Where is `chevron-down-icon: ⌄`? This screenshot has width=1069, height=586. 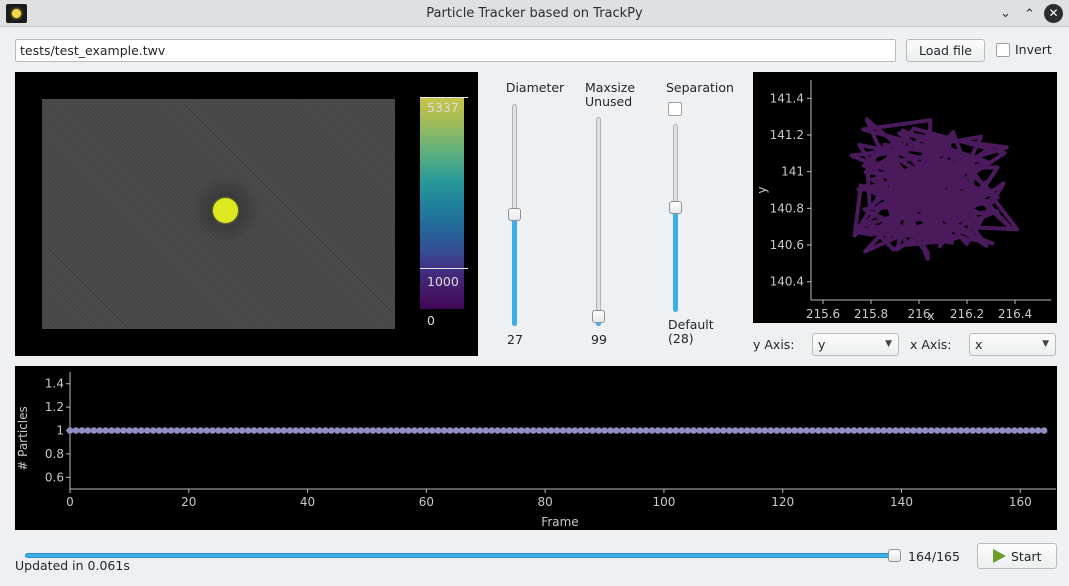
chevron-down-icon: ⌄ is located at coordinates (1005, 13).